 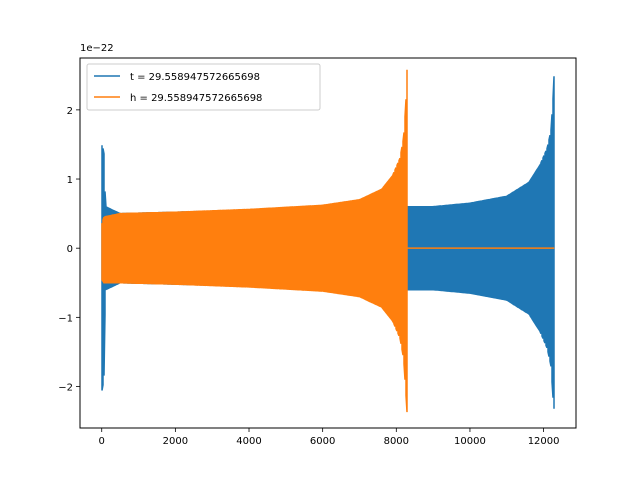 What do you see at coordinates (97, 48) in the screenshot?
I see `y-offset-text: 1e−22` at bounding box center [97, 48].